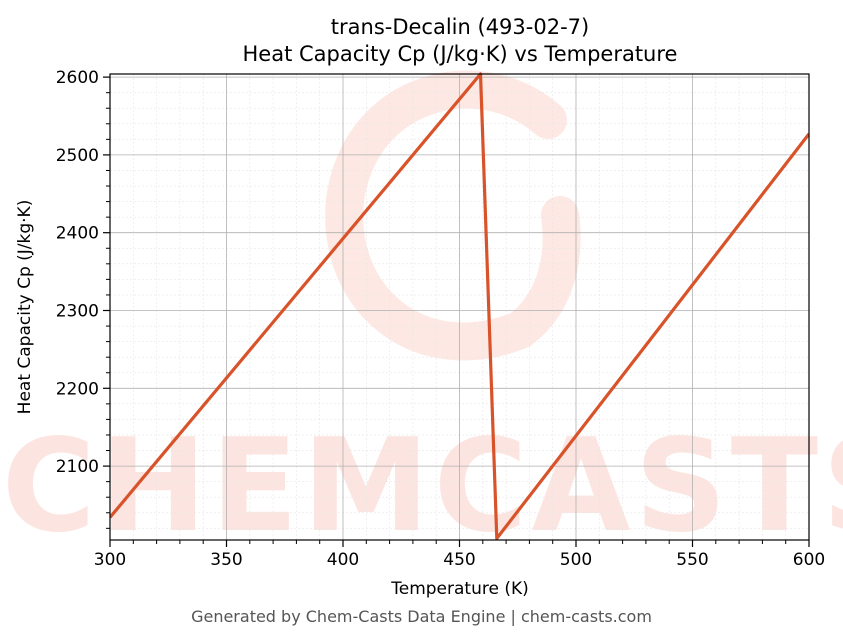 This screenshot has height=644, width=843. What do you see at coordinates (77, 389) in the screenshot?
I see `y-tick-label: 2200` at bounding box center [77, 389].